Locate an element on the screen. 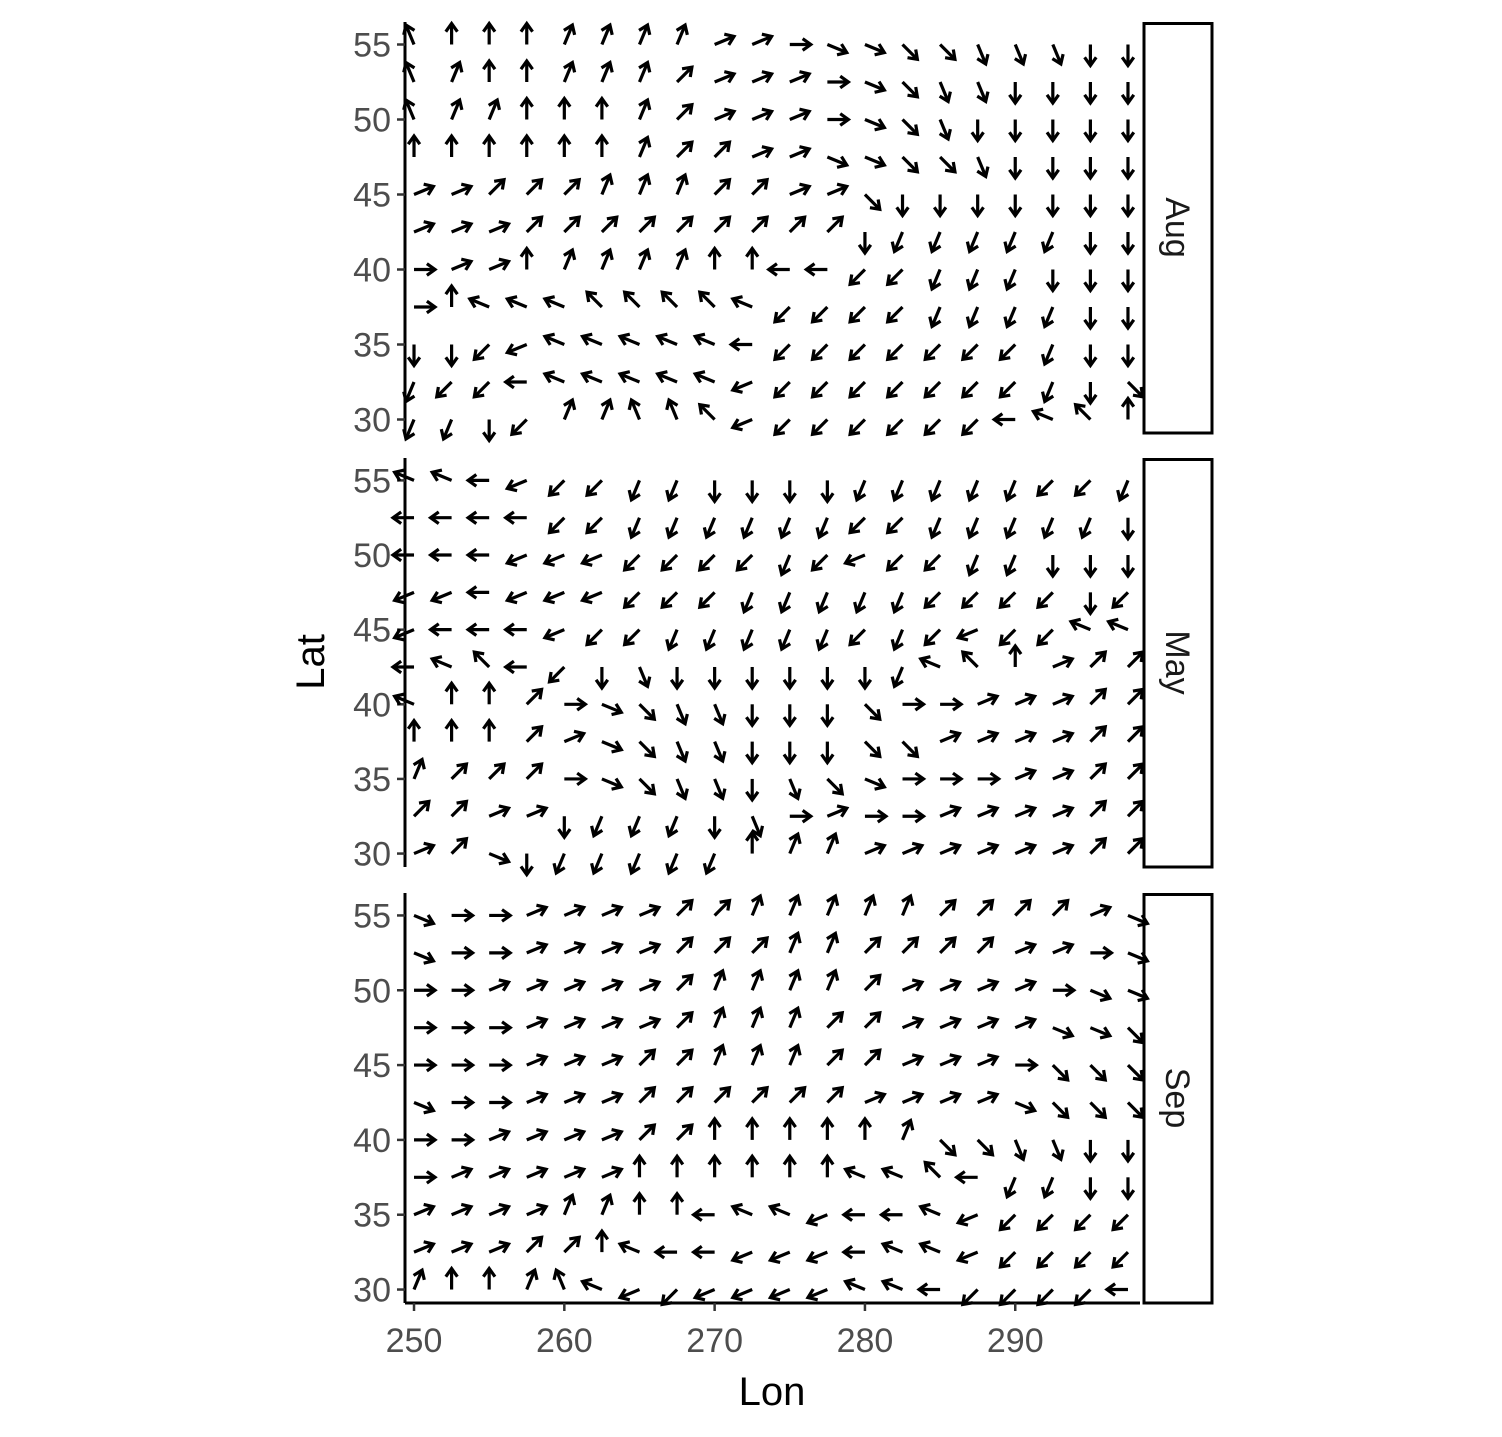  y-tick-label: 55 is located at coordinates (372, 481).